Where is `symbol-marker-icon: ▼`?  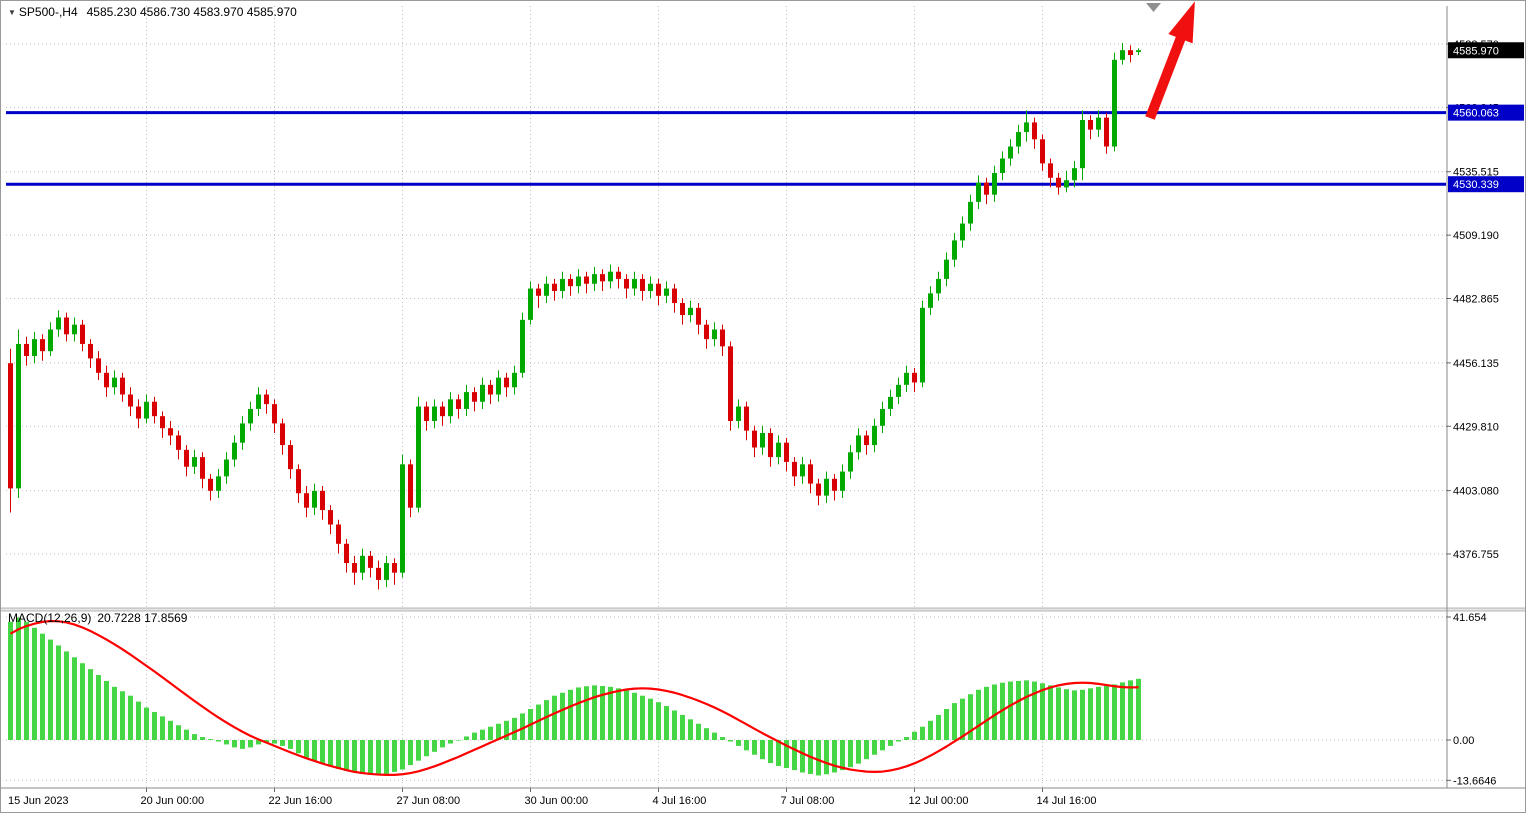 symbol-marker-icon: ▼ is located at coordinates (12, 12).